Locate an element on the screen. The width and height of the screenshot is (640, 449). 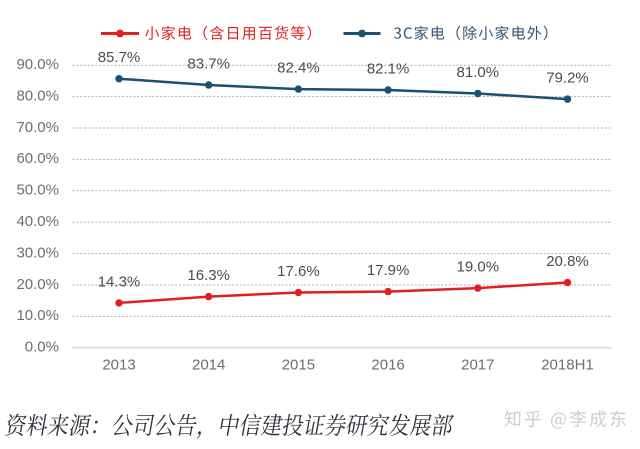
svg-text: 40.0% is located at coordinates (37, 221).